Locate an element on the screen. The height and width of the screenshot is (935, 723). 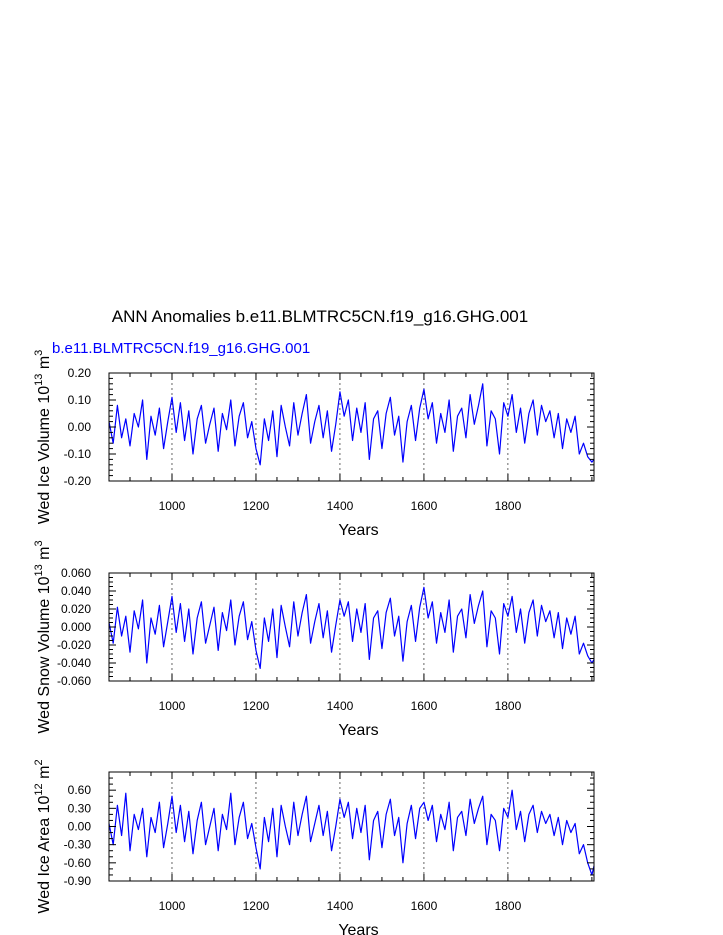
y-axis-label: Wed Snow Volume 1013 m3 is located at coordinates (43, 636).